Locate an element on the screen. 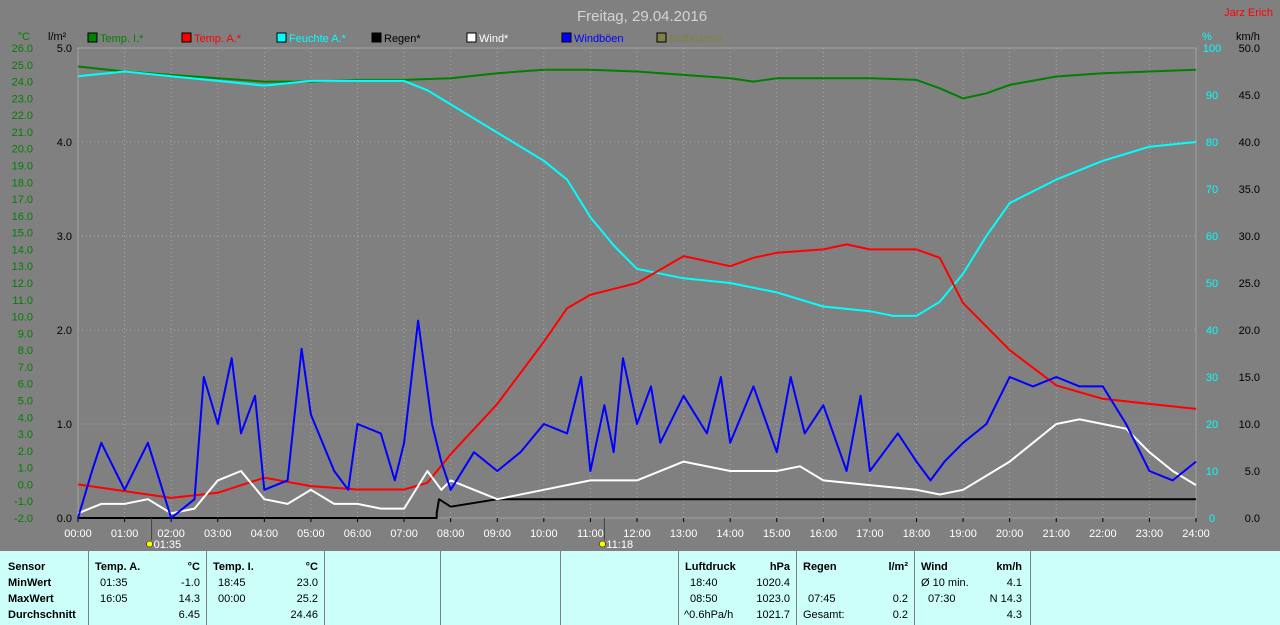  sensor-header: Sensor is located at coordinates (27, 567).